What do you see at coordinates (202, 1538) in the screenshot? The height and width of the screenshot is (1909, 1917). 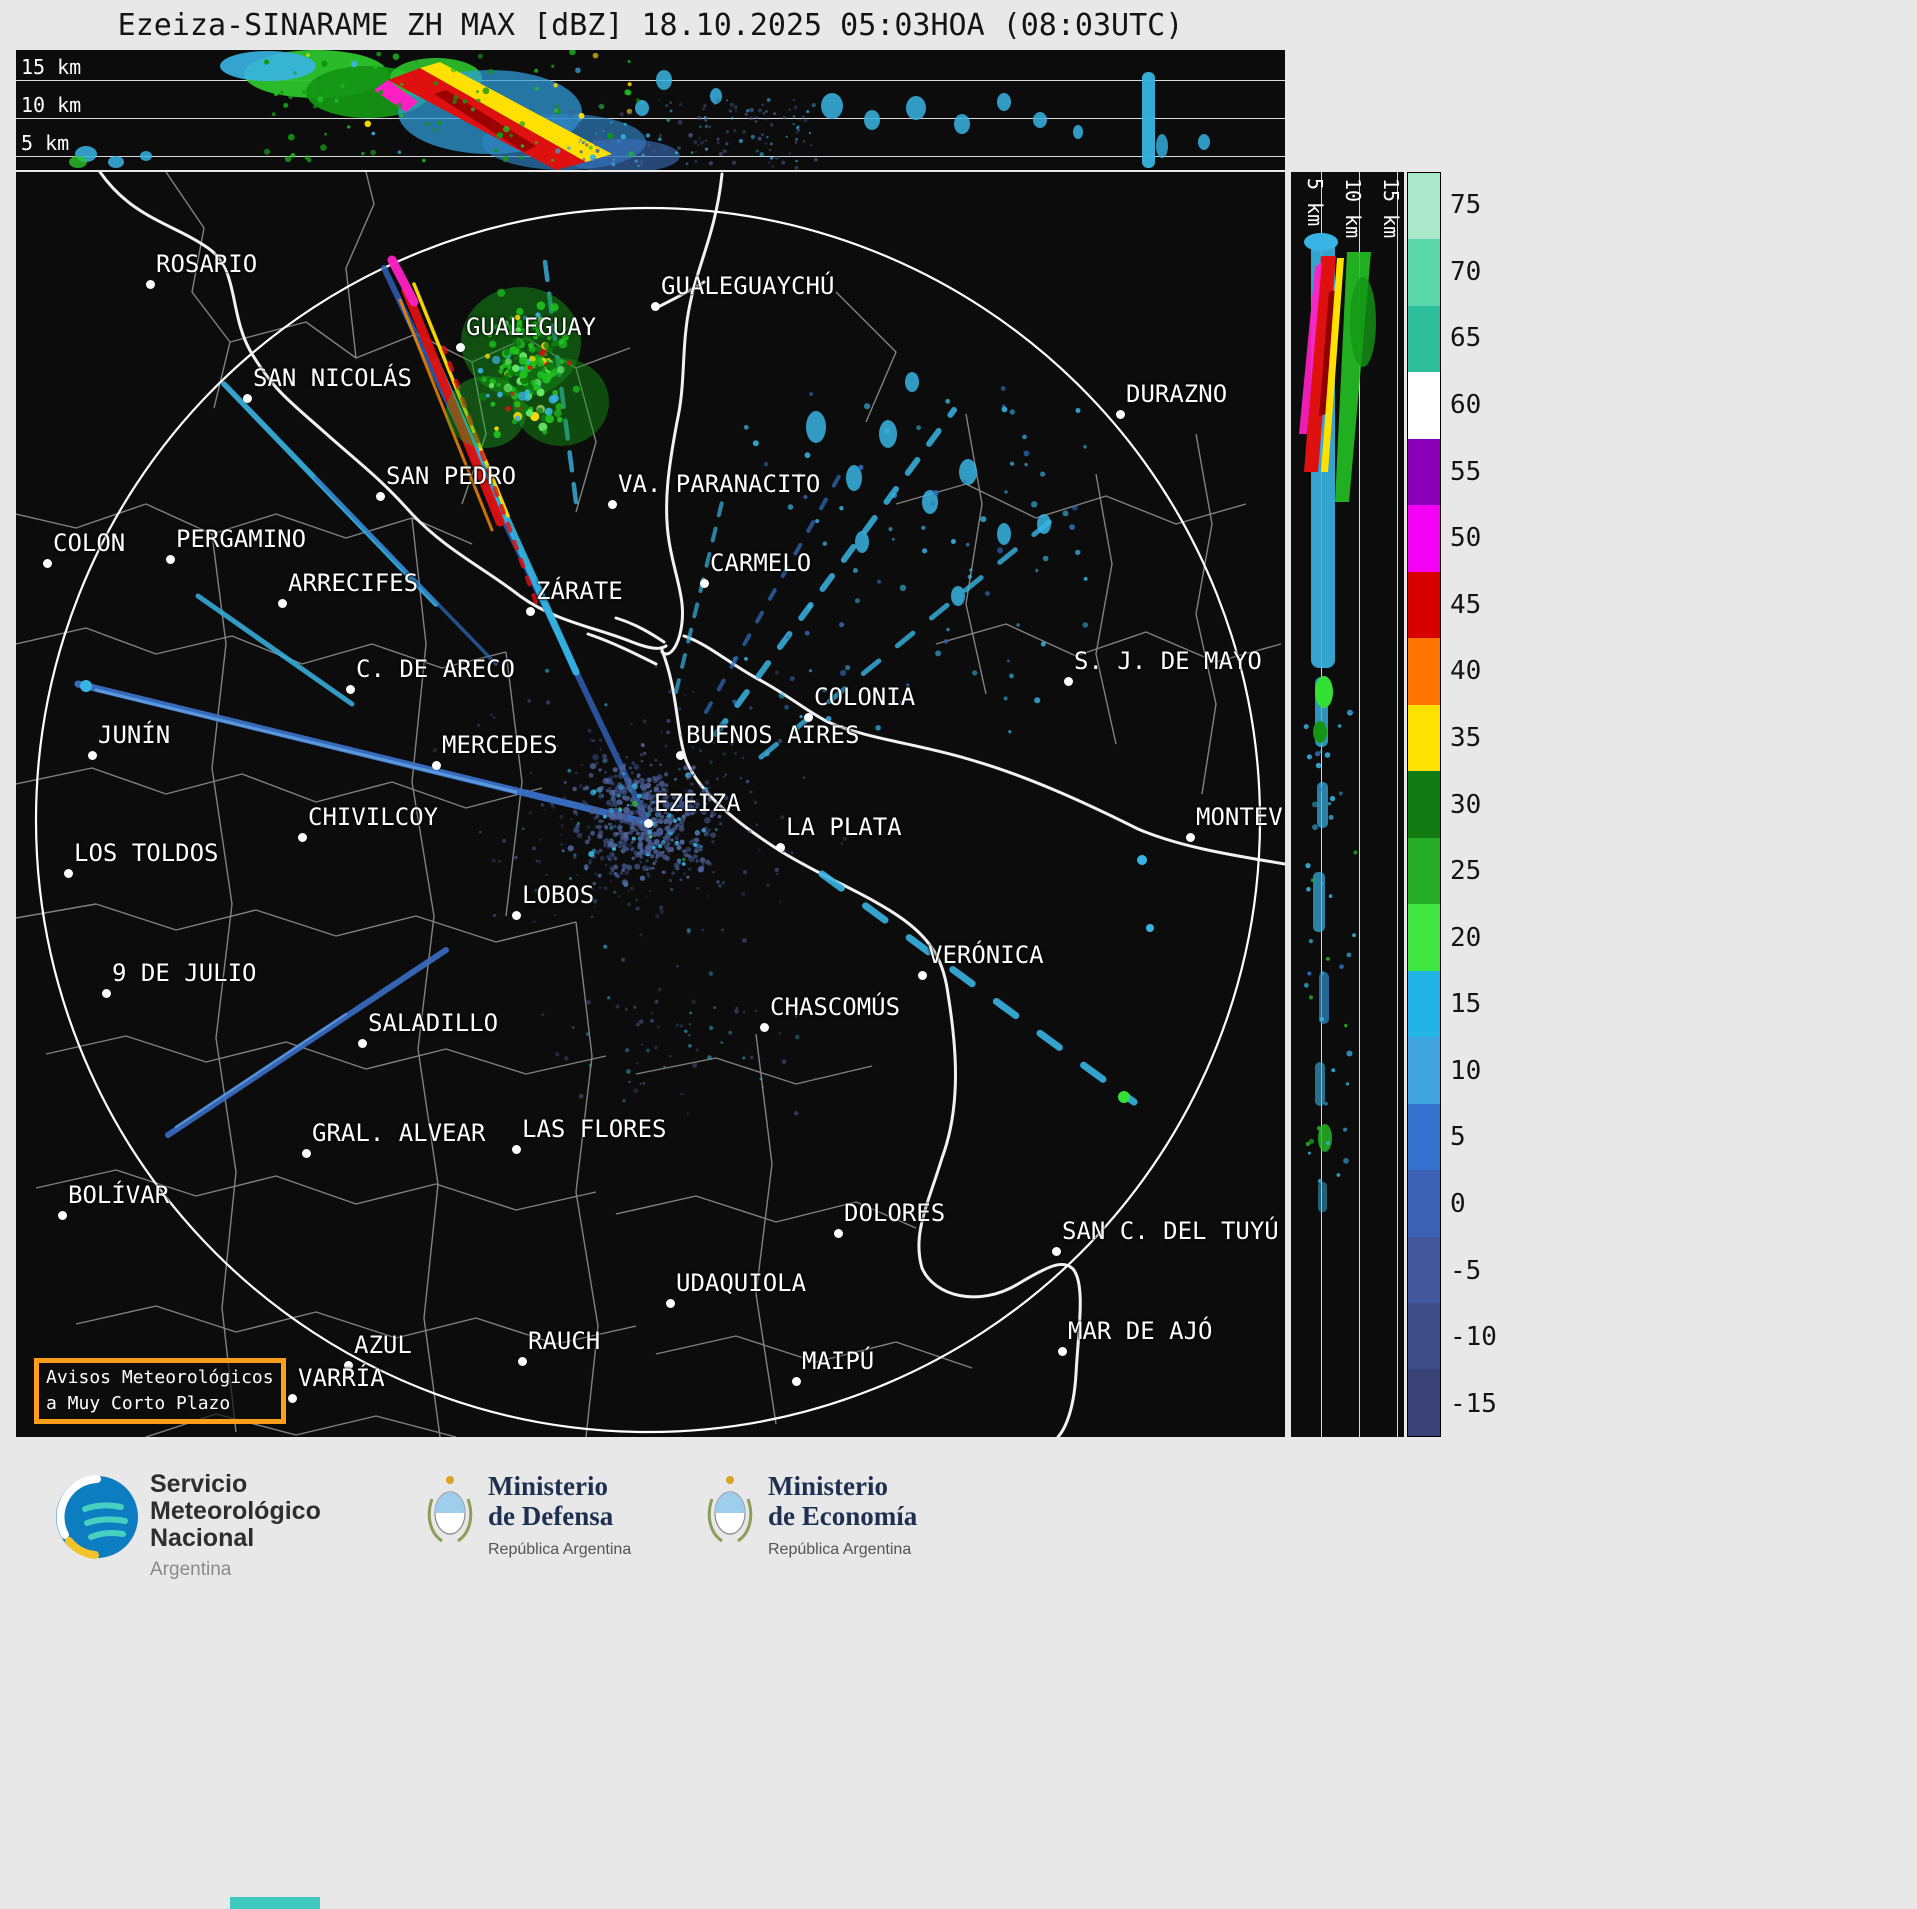 I see `smn-line-3: Nacional` at bounding box center [202, 1538].